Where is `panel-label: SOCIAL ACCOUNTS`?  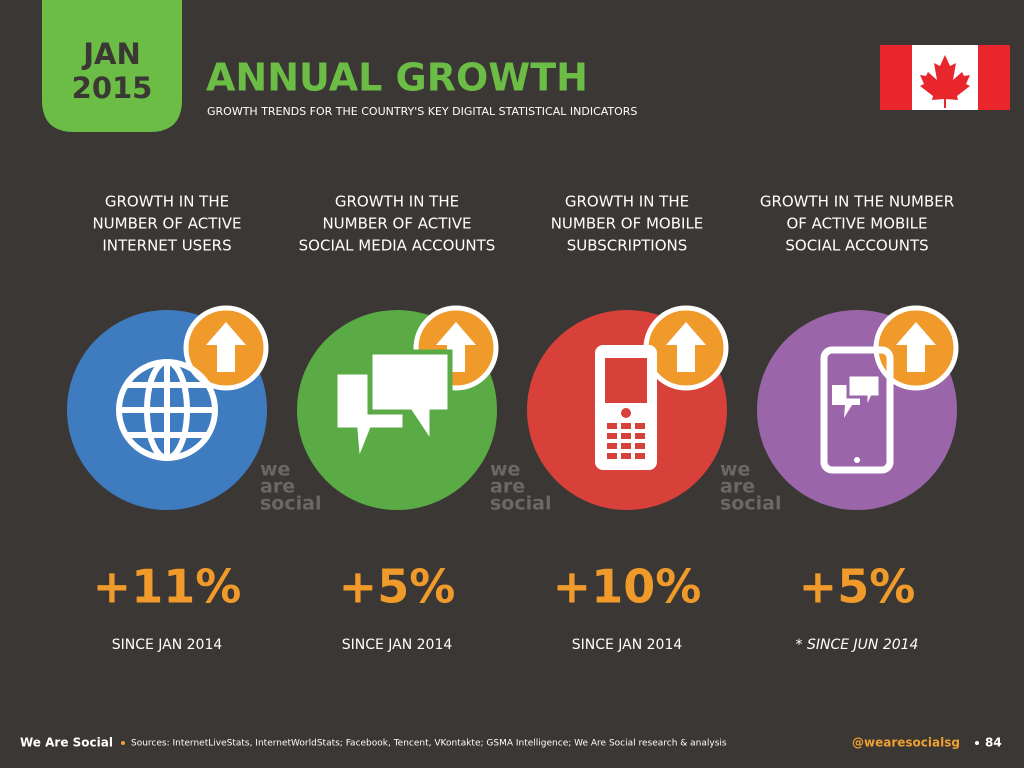
panel-label: SOCIAL ACCOUNTS is located at coordinates (856, 246).